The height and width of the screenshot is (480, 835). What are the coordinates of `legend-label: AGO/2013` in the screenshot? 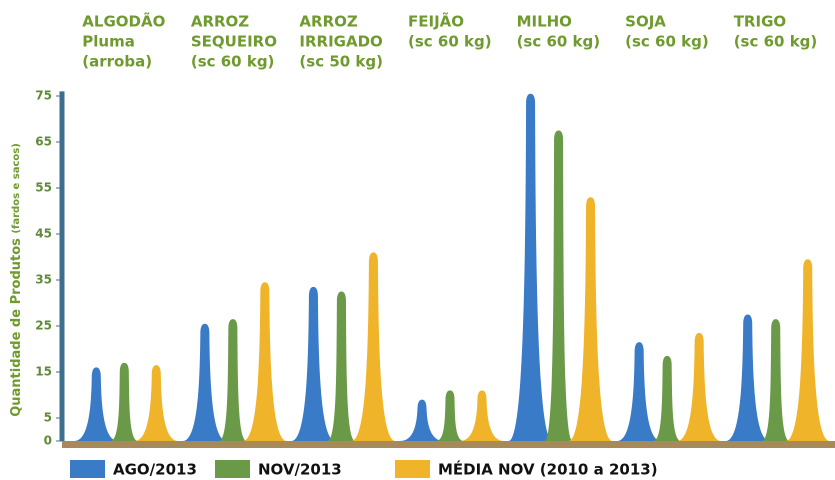 It's located at (155, 470).